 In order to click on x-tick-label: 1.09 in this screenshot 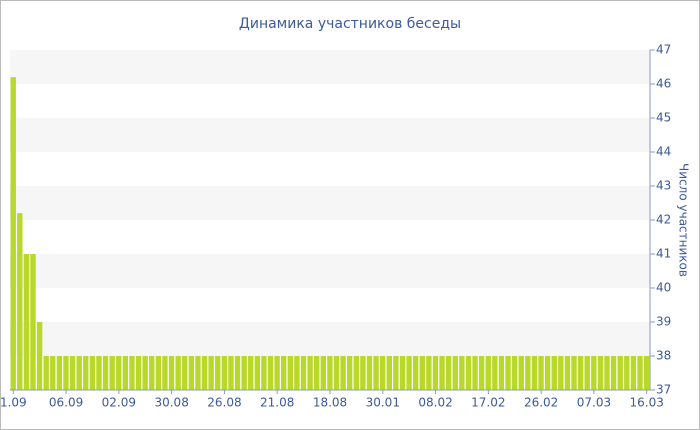, I will do `click(13, 403)`.